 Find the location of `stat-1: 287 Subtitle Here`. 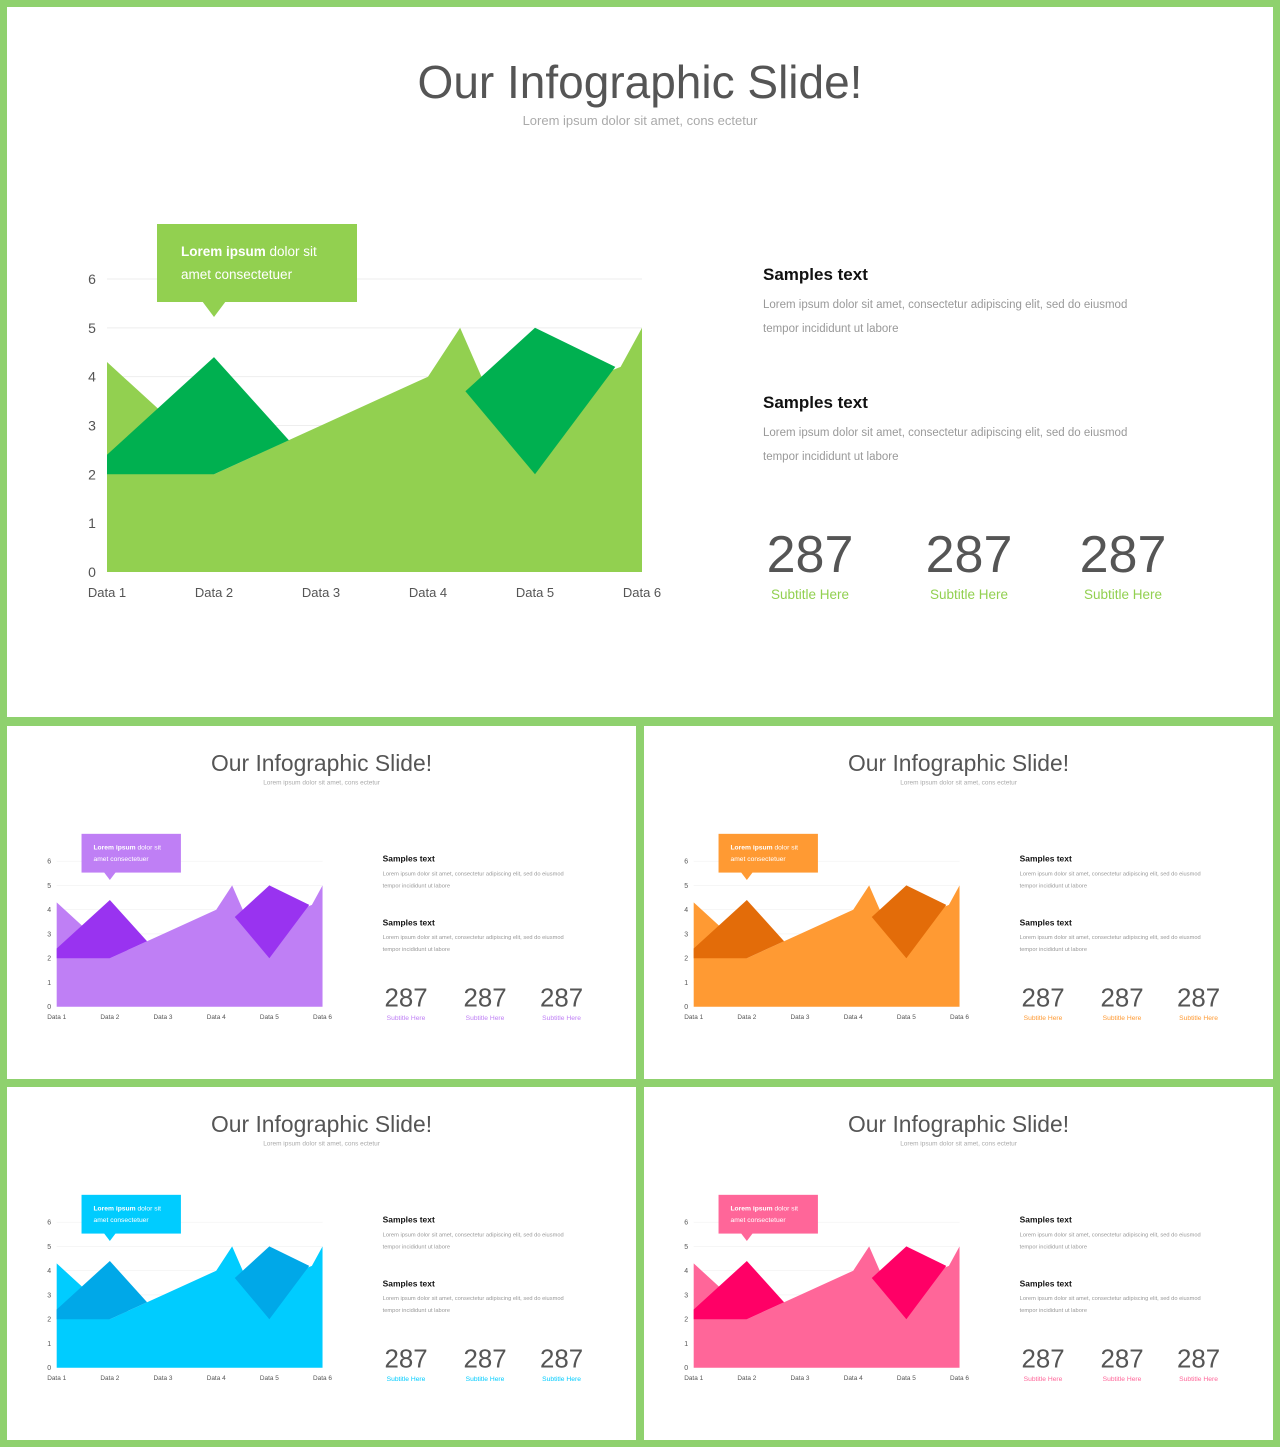

stat-1: 287 Subtitle Here is located at coordinates (406, 1363).